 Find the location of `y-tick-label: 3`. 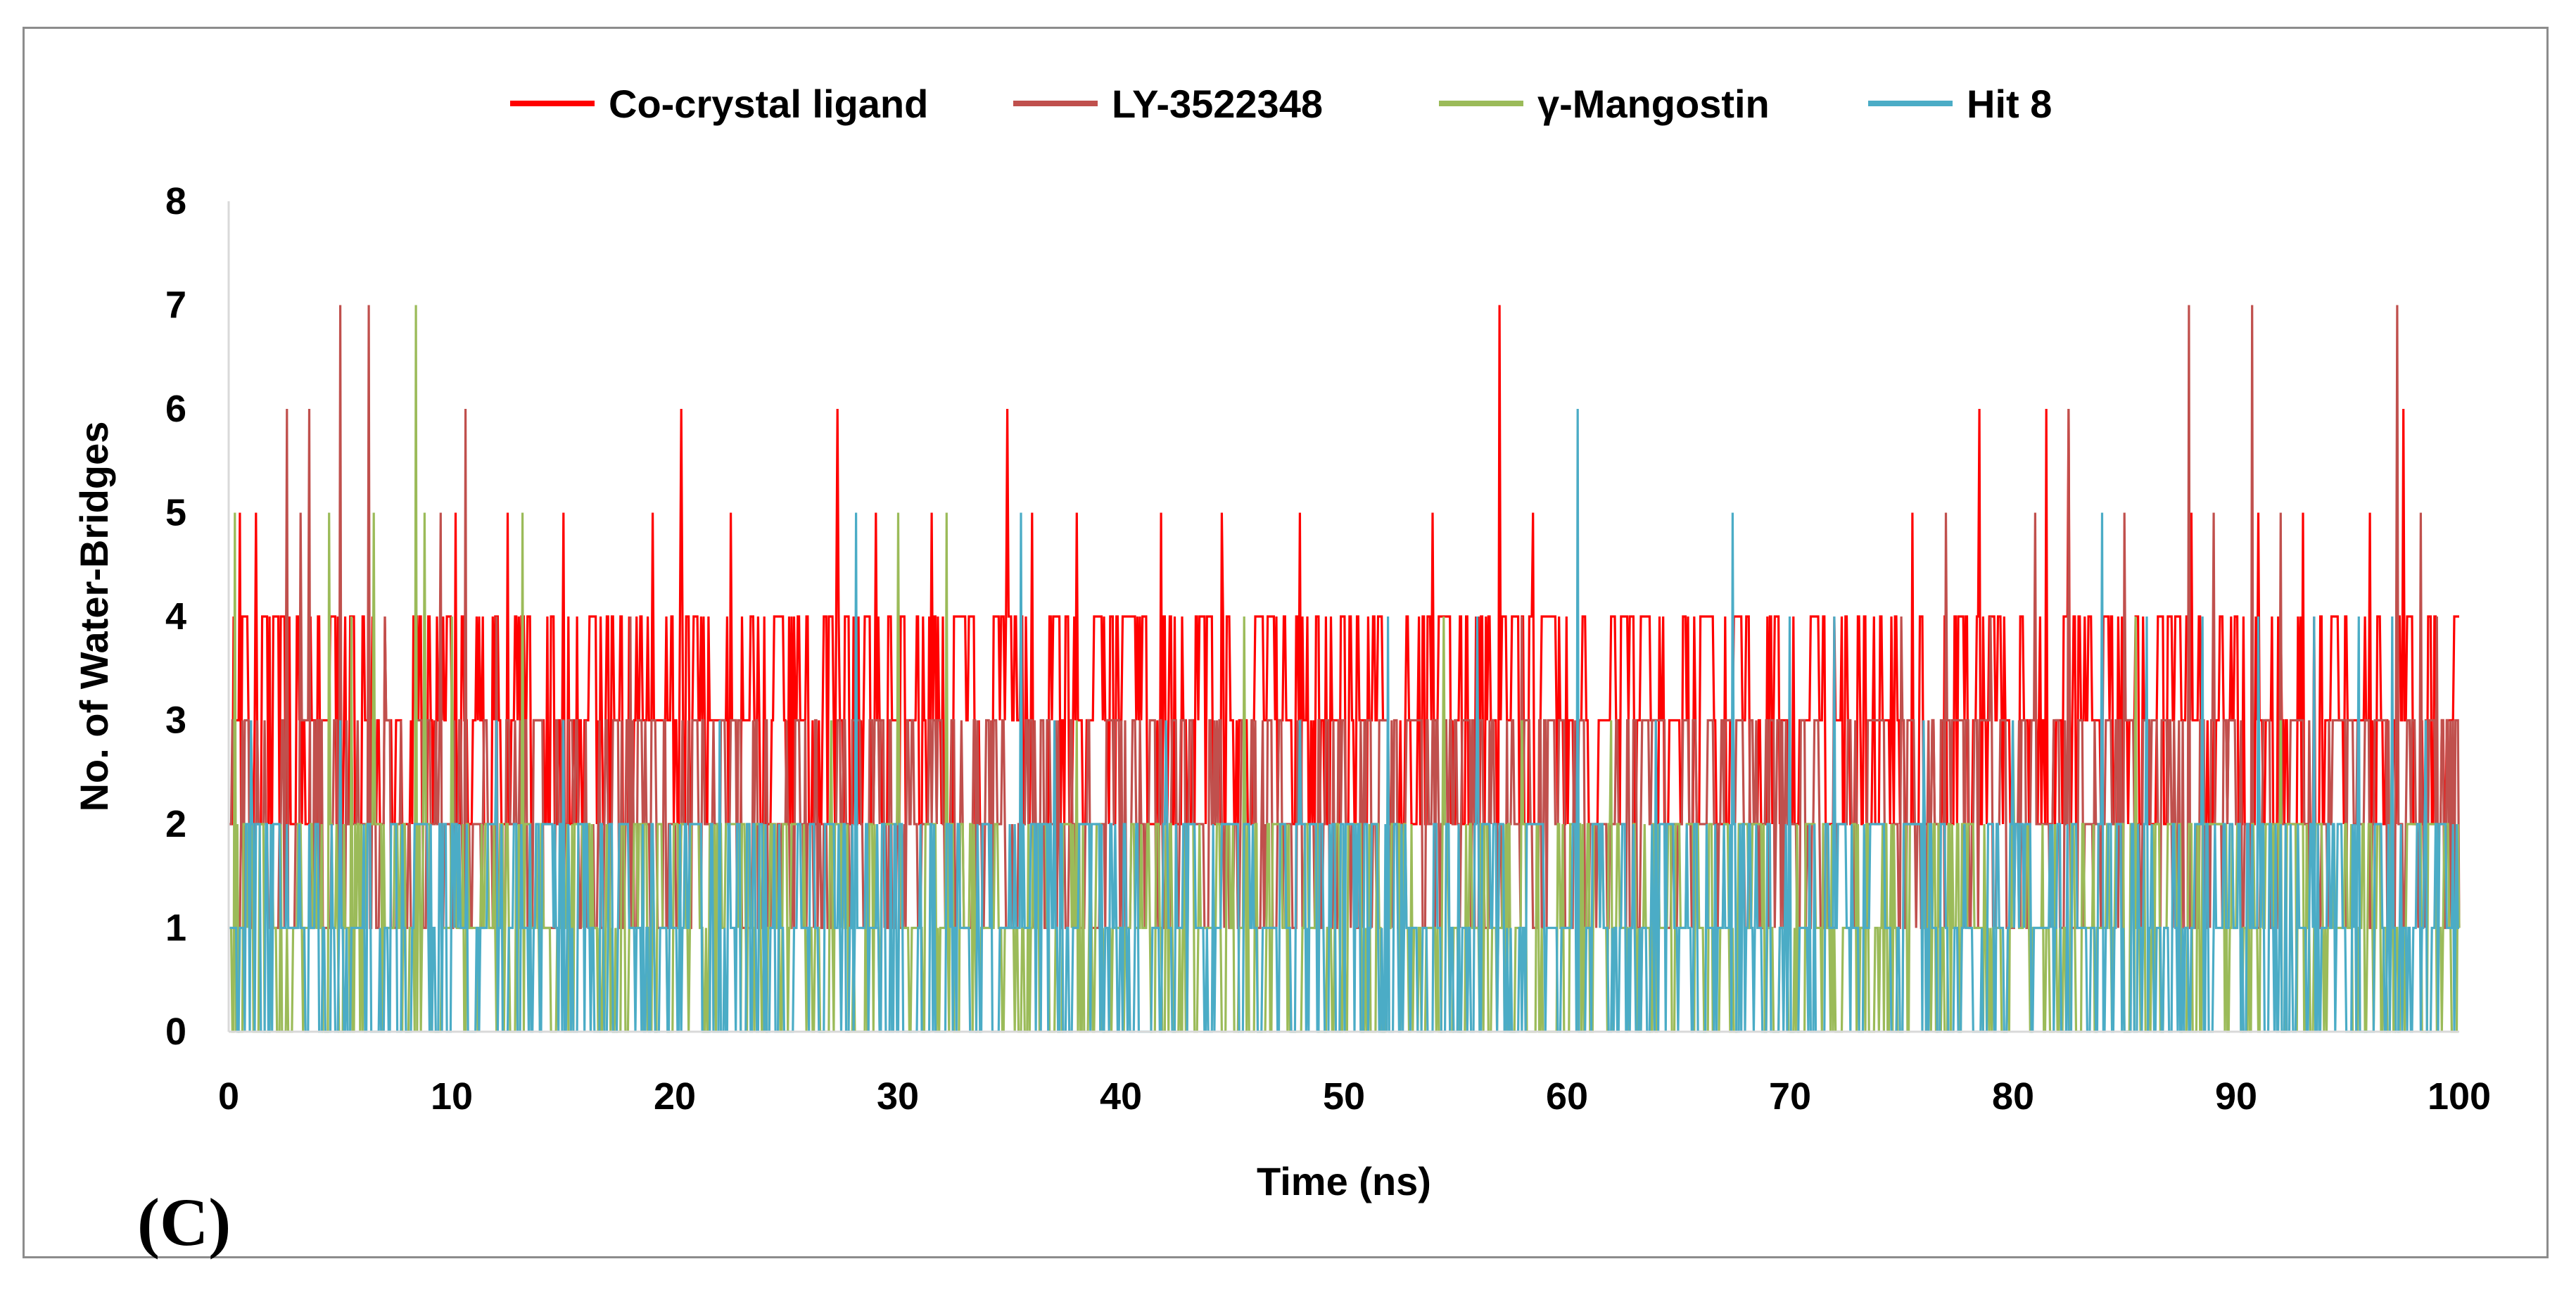

y-tick-label: 3 is located at coordinates (175, 721).